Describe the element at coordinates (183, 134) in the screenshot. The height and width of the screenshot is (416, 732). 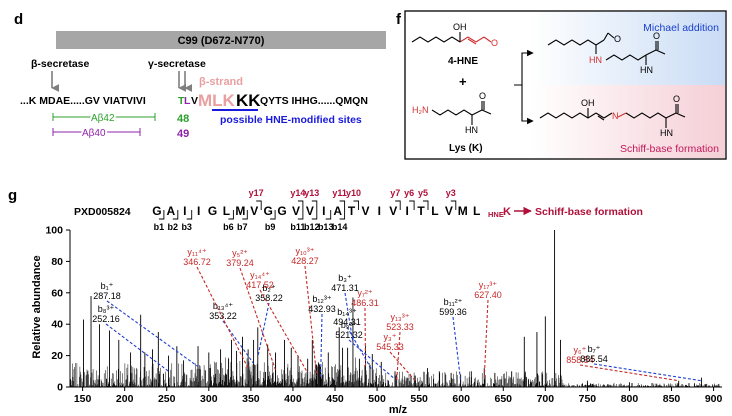
I see `number-49: 49` at that location.